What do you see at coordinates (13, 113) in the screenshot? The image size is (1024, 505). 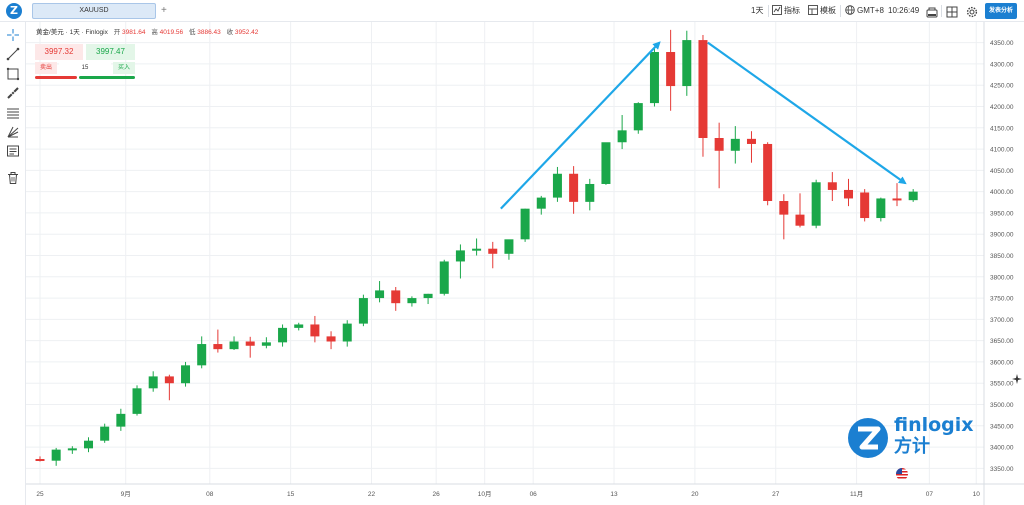 I see `fib-tool` at bounding box center [13, 113].